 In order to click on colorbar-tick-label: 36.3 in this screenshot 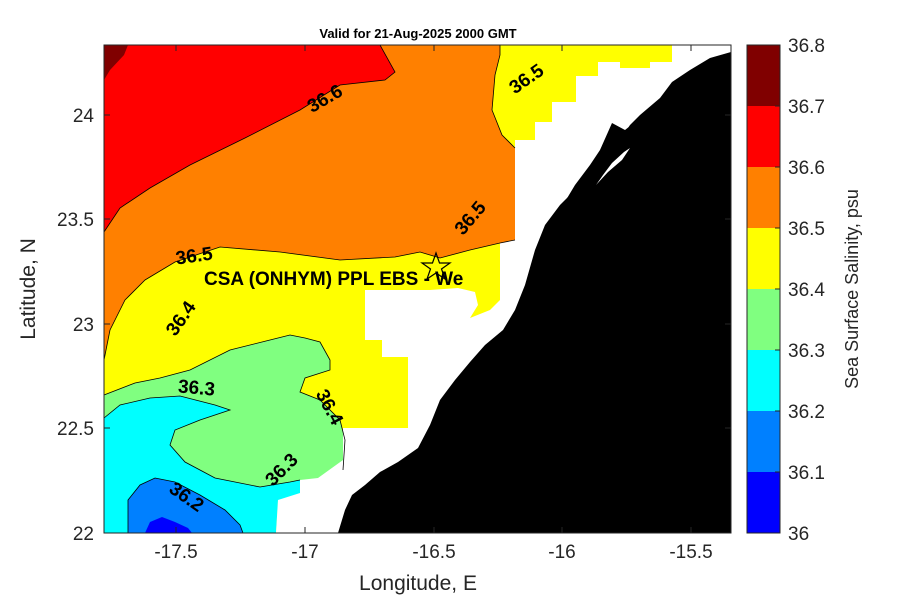, I will do `click(806, 351)`.